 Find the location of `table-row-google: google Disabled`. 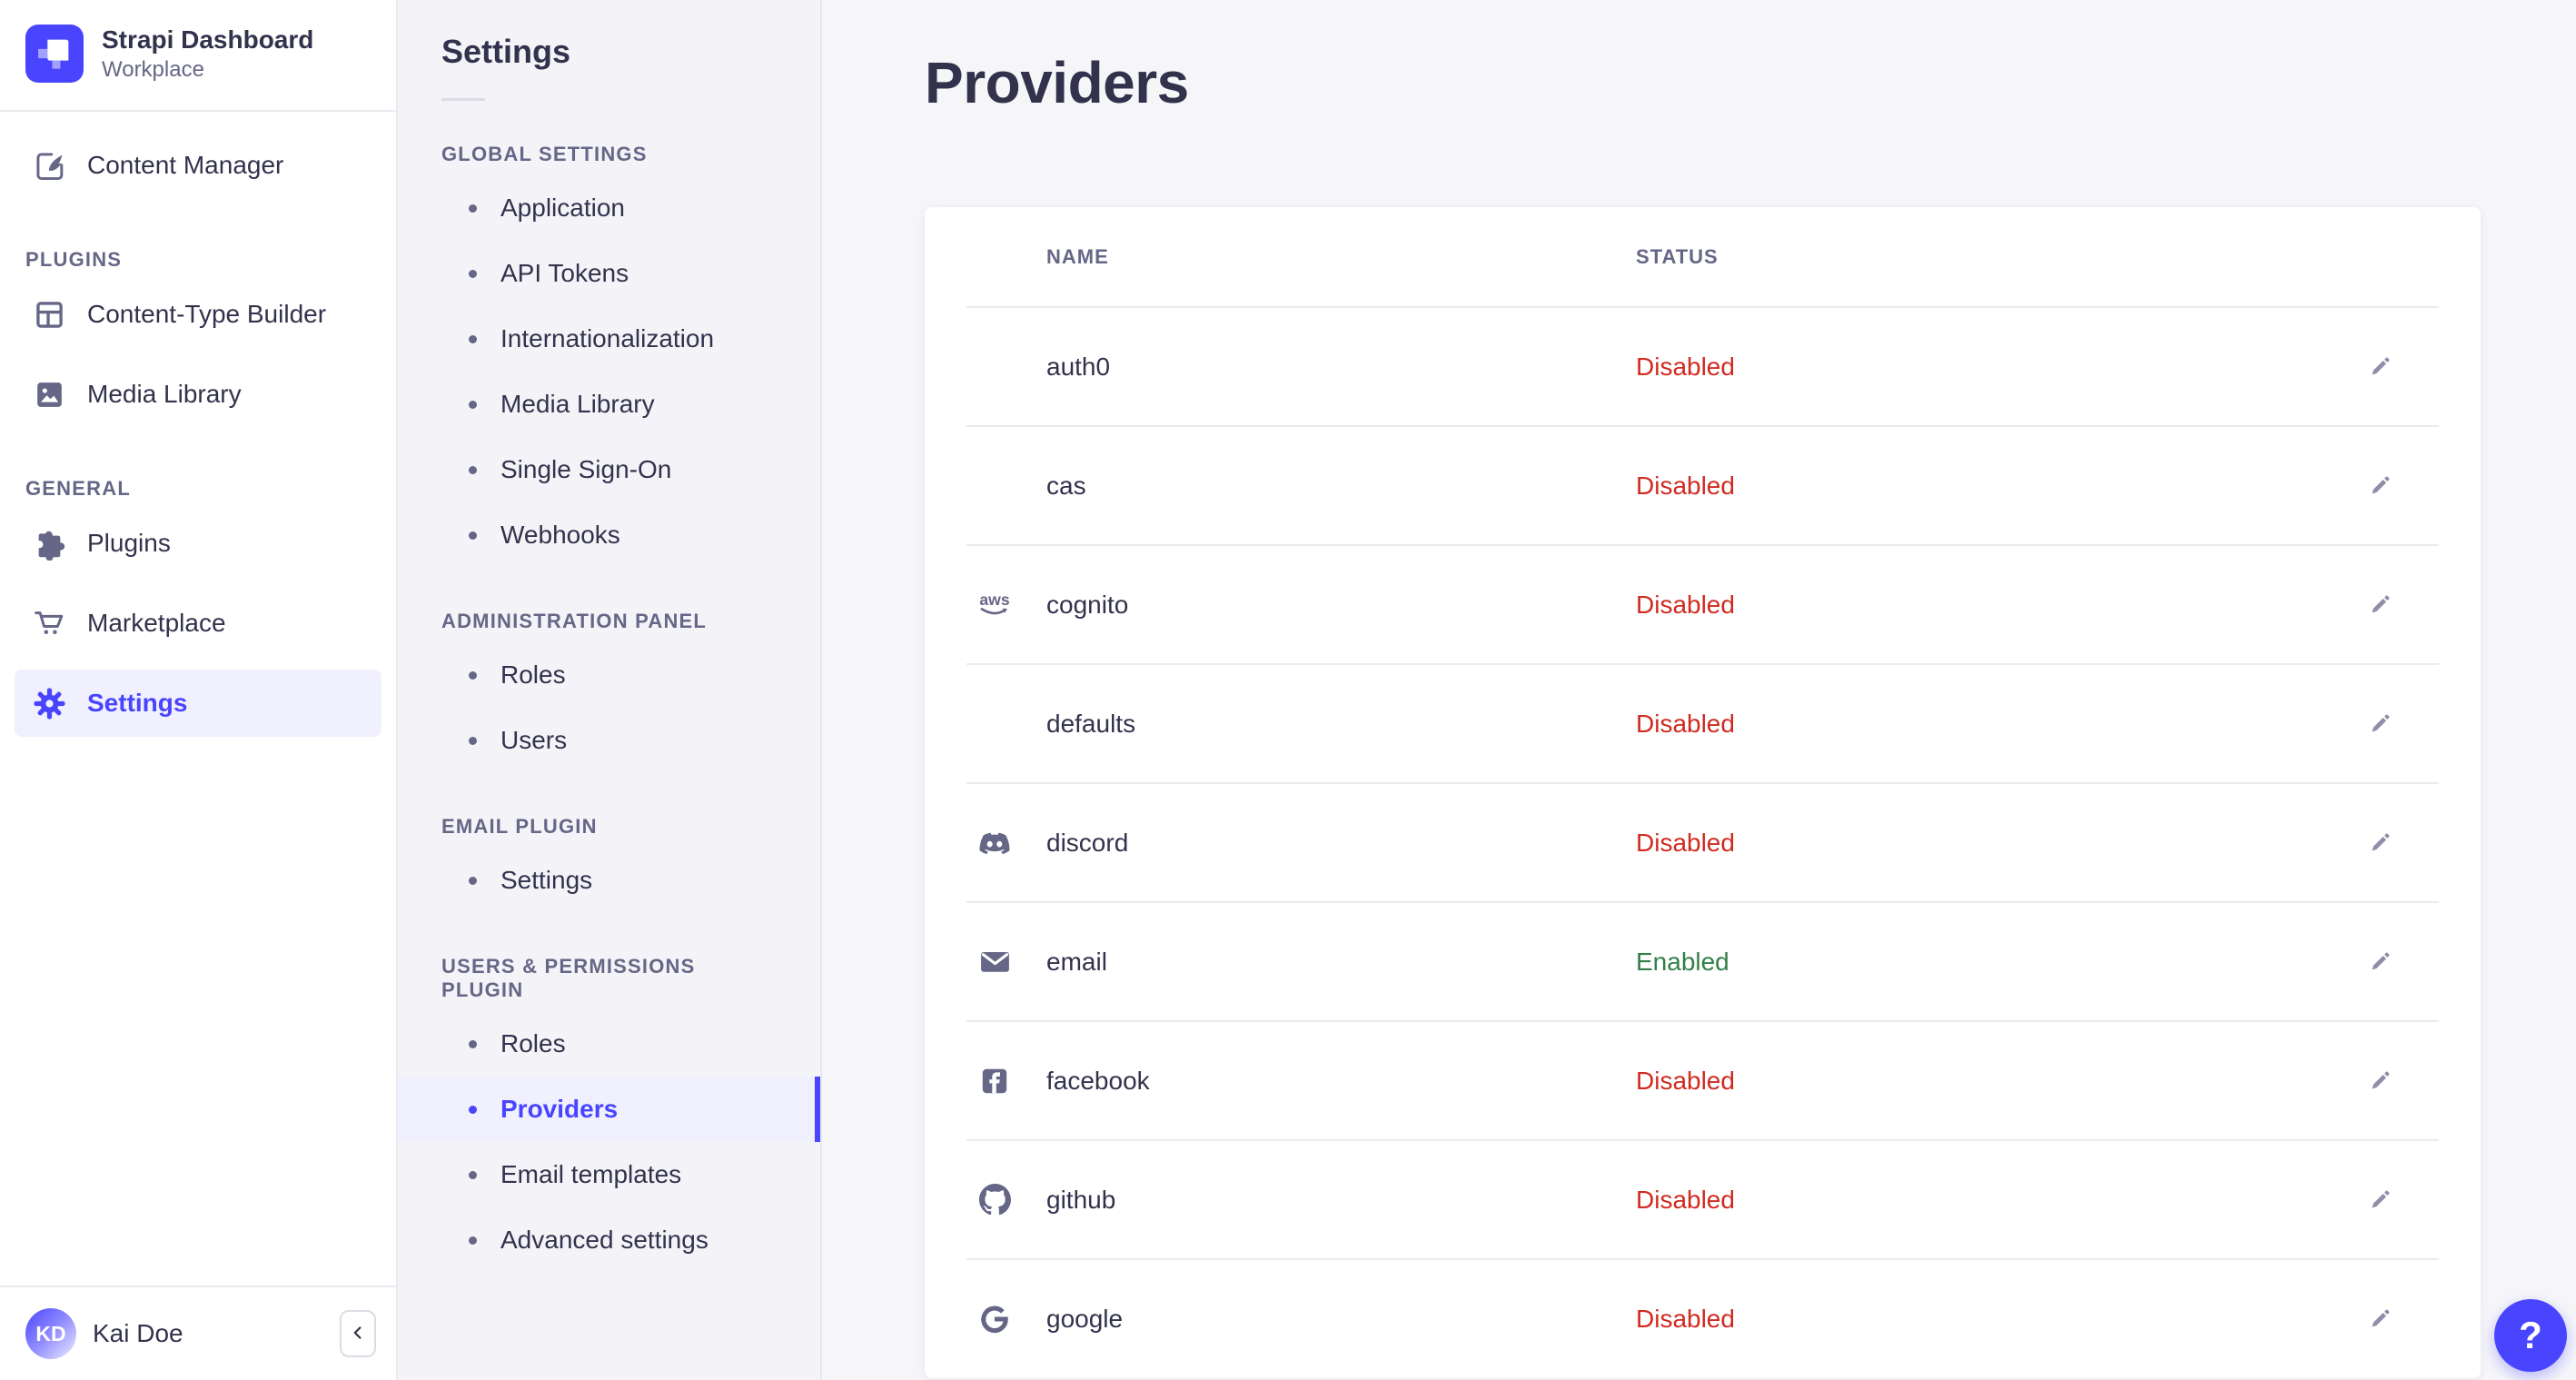

table-row-google: google Disabled is located at coordinates (1702, 1318).